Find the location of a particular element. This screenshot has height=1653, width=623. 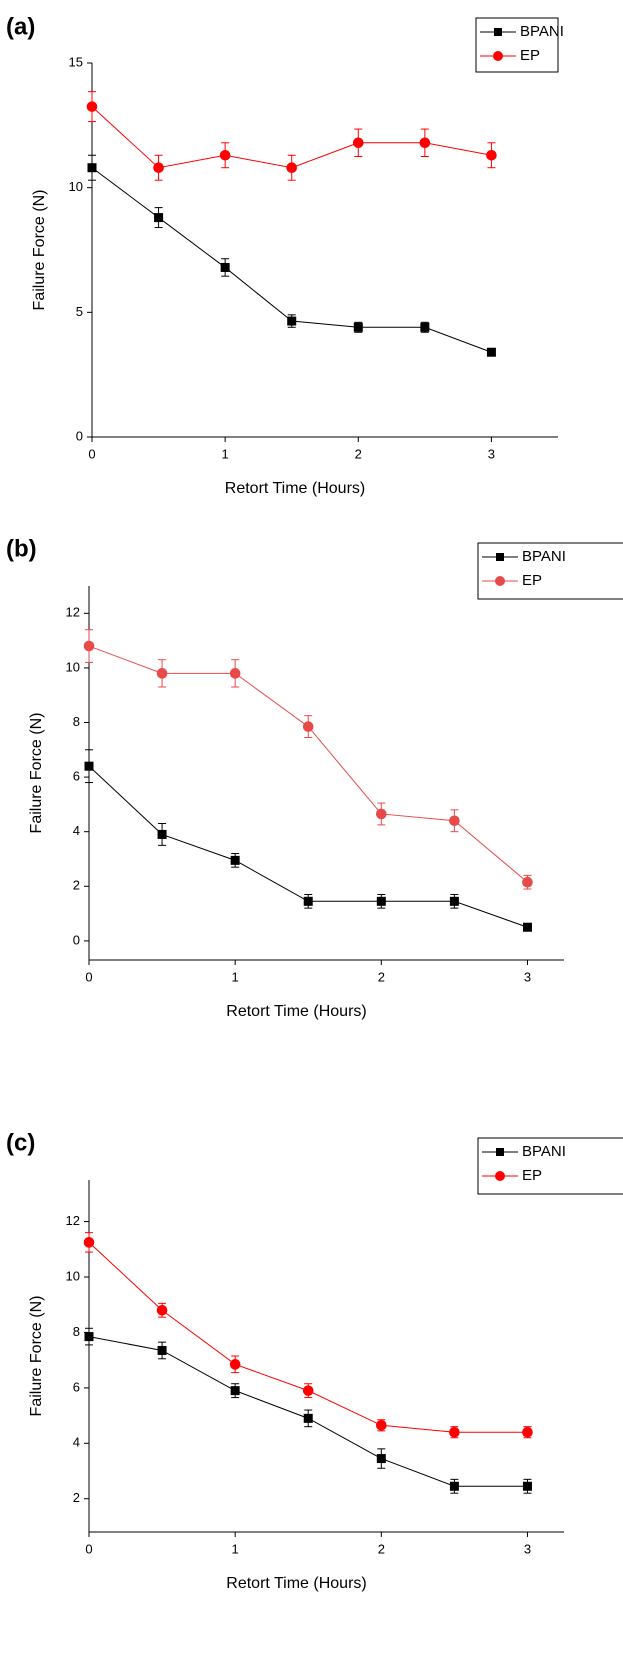

panel-label: (c) is located at coordinates (20, 1142).